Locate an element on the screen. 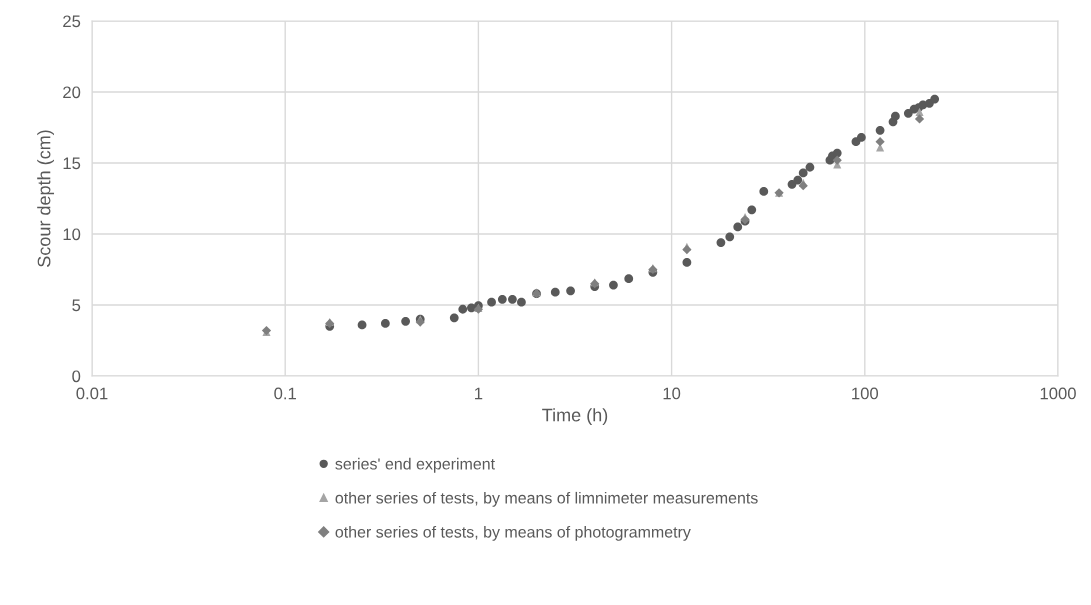 Image resolution: width=1091 pixels, height=605 pixels. y-tick-label: 15 is located at coordinates (72, 163).